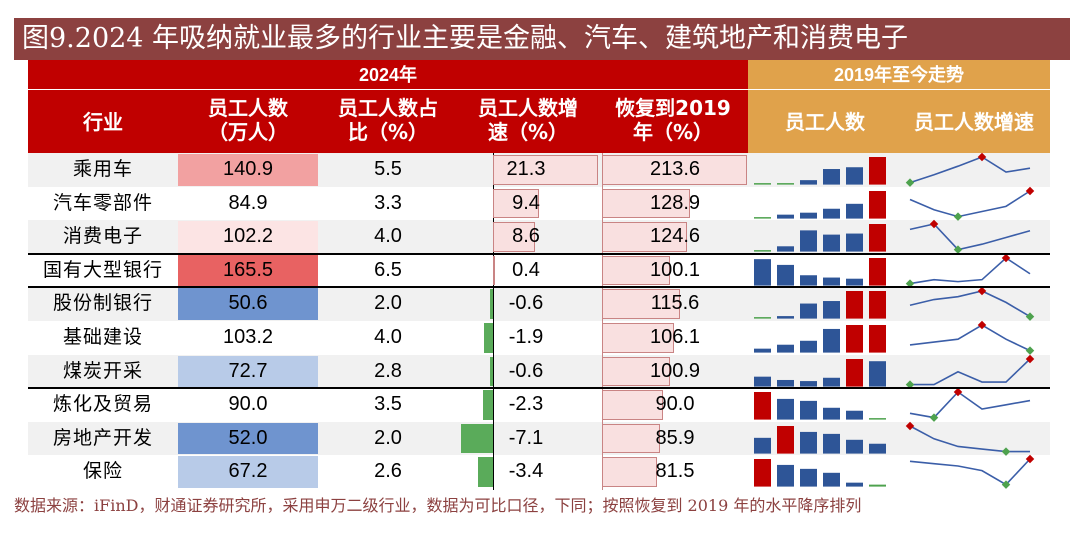 The width and height of the screenshot is (1080, 553). What do you see at coordinates (1030, 190) in the screenshot?
I see `sparkline-max-marker` at bounding box center [1030, 190].